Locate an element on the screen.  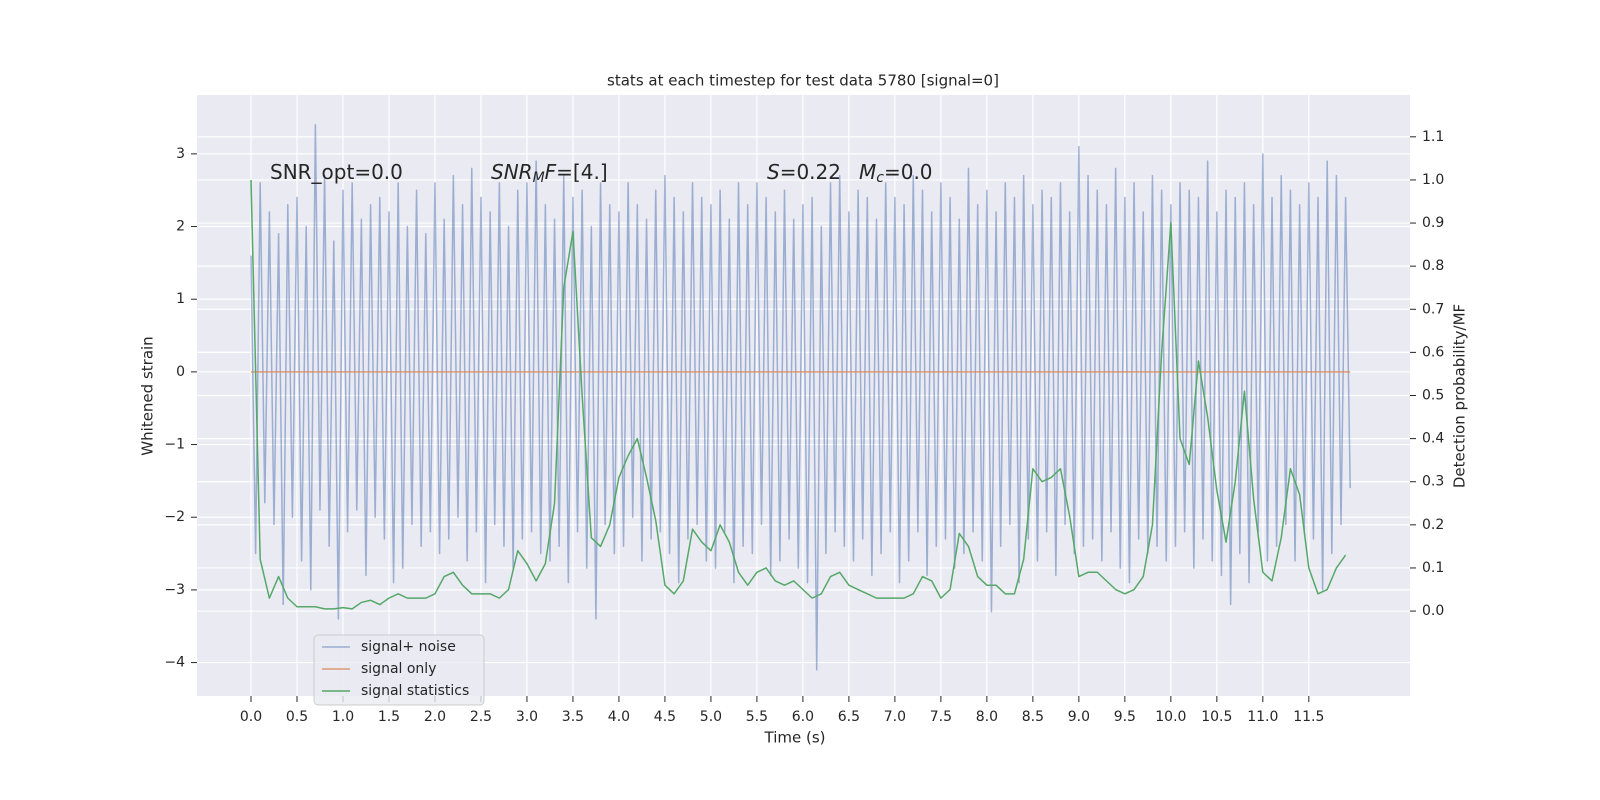
y2-tick-label: 0.0 is located at coordinates (1433, 611).